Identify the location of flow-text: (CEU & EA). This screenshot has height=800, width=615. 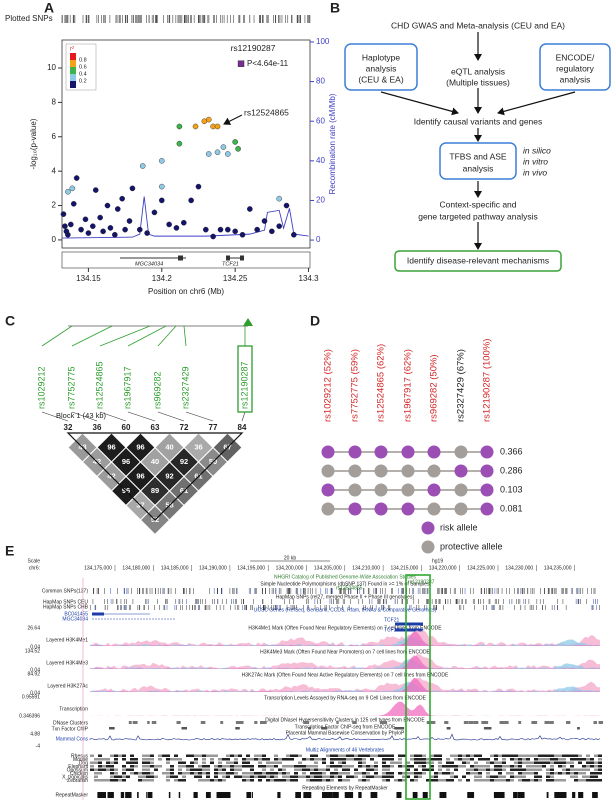
(381, 79).